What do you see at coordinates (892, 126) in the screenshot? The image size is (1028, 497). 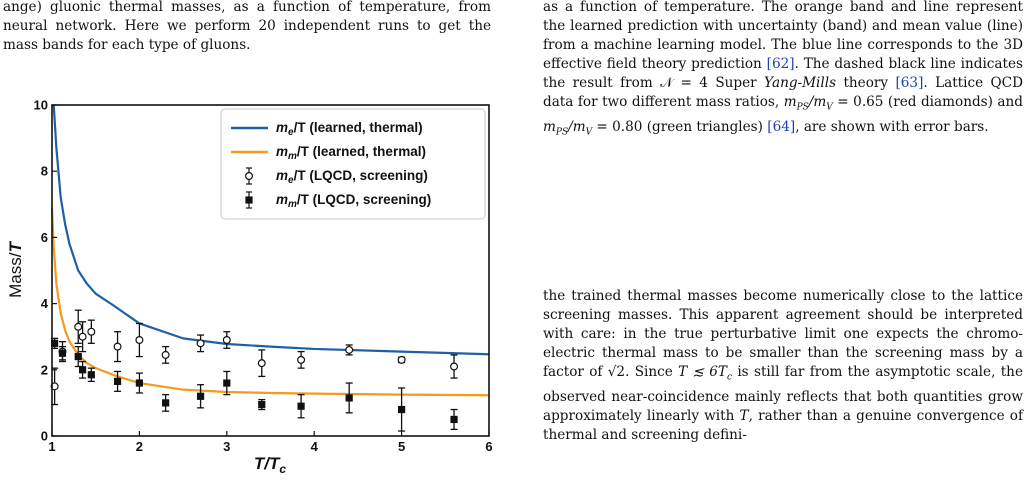 I see `caption-text: , are shown with error bars.` at bounding box center [892, 126].